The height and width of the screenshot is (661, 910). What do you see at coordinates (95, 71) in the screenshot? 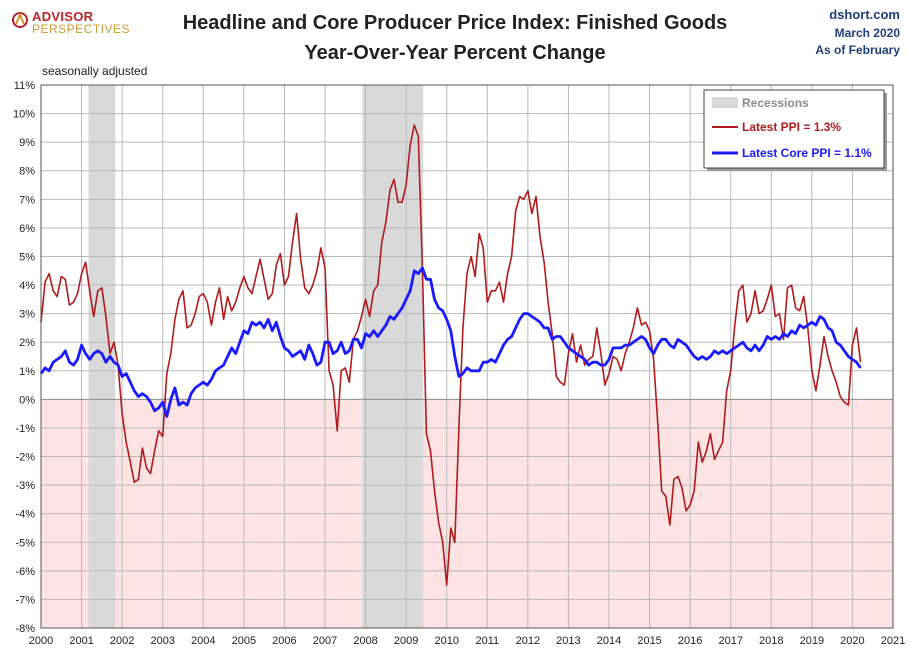
I see `seasonally-adjusted-note: seasonally adjusted` at bounding box center [95, 71].